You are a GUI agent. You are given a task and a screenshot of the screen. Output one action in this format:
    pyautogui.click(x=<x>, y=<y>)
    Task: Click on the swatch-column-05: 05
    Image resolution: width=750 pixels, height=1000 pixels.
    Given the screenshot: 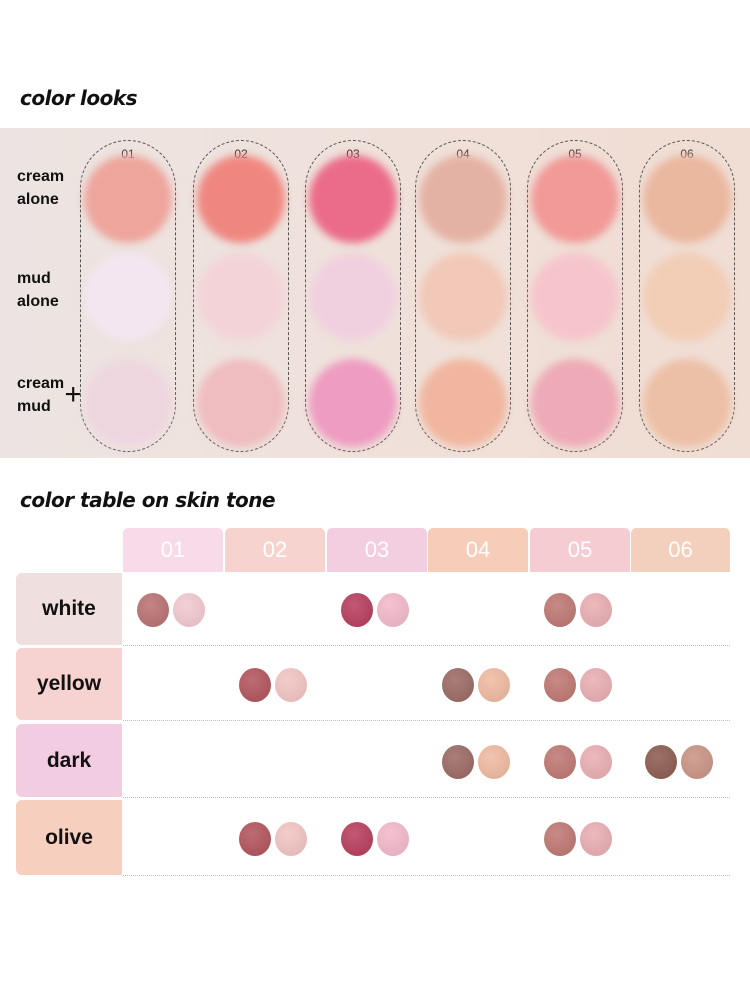 What is the action you would take?
    pyautogui.click(x=575, y=296)
    